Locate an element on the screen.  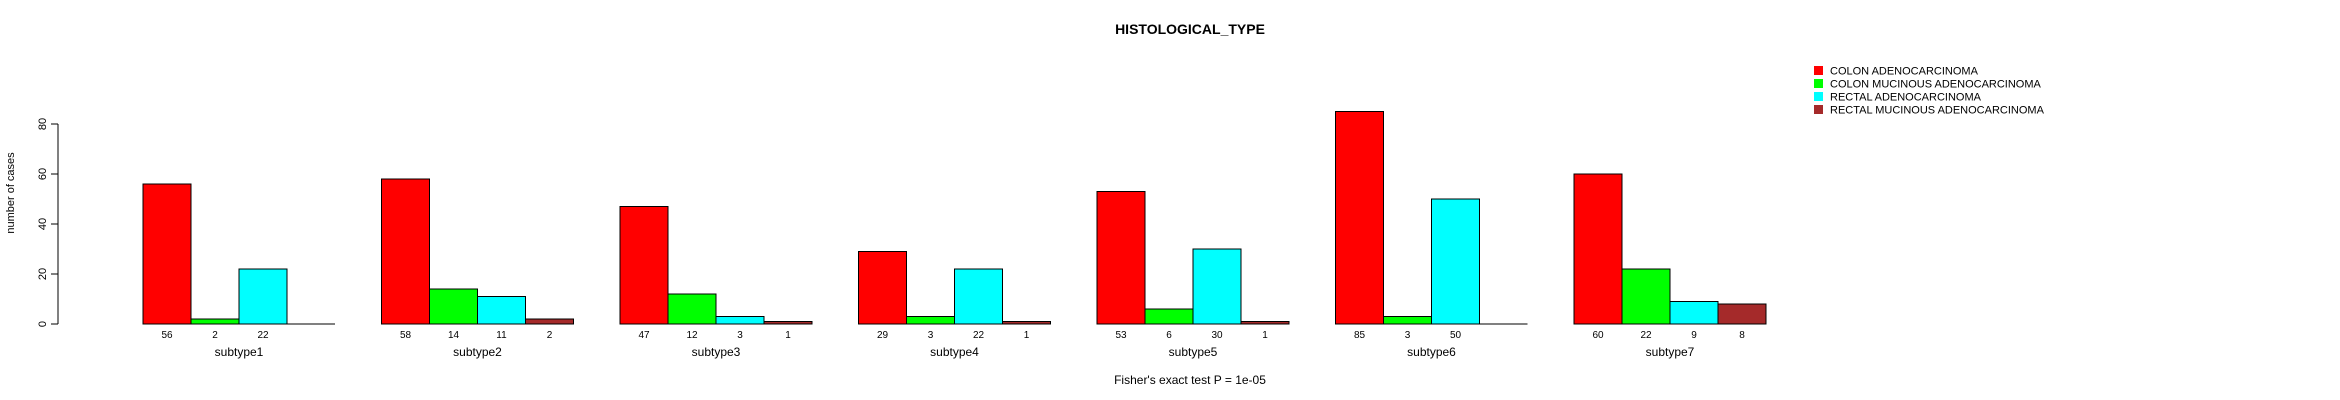
legend-item: COLON MUCINOUS ADENOCARCINOMA is located at coordinates (1928, 85).